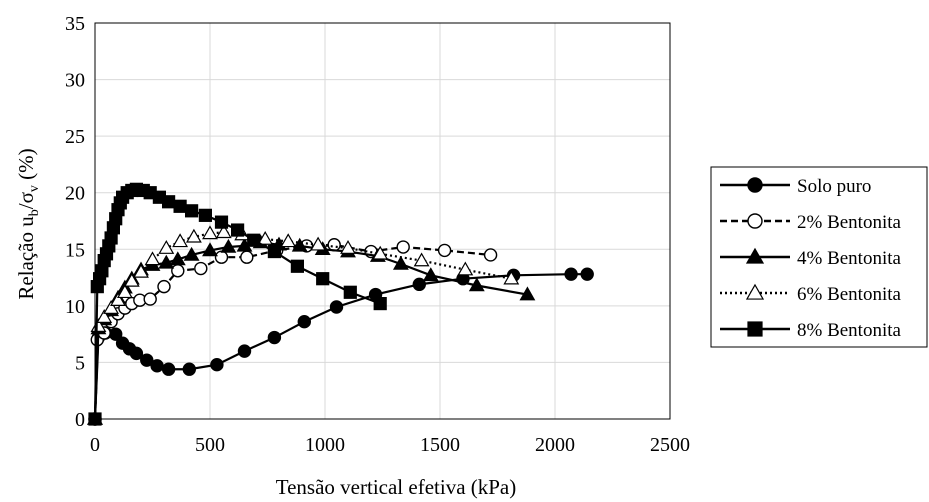 Image resolution: width=929 pixels, height=502 pixels. Describe the element at coordinates (75, 307) in the screenshot. I see `y-tick-label: 10` at that location.